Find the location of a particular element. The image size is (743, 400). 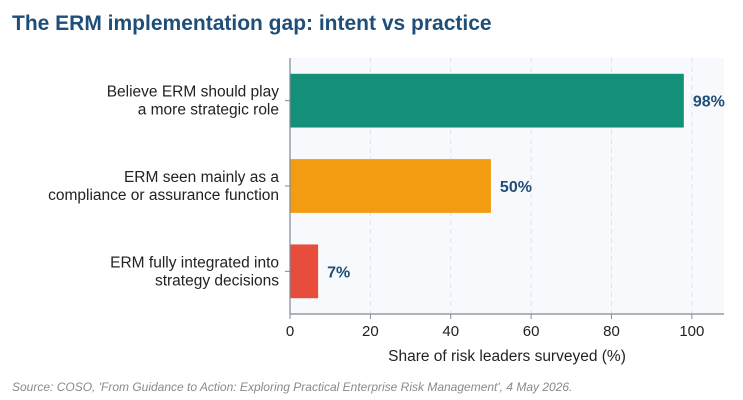

value-label: 50% is located at coordinates (516, 187).